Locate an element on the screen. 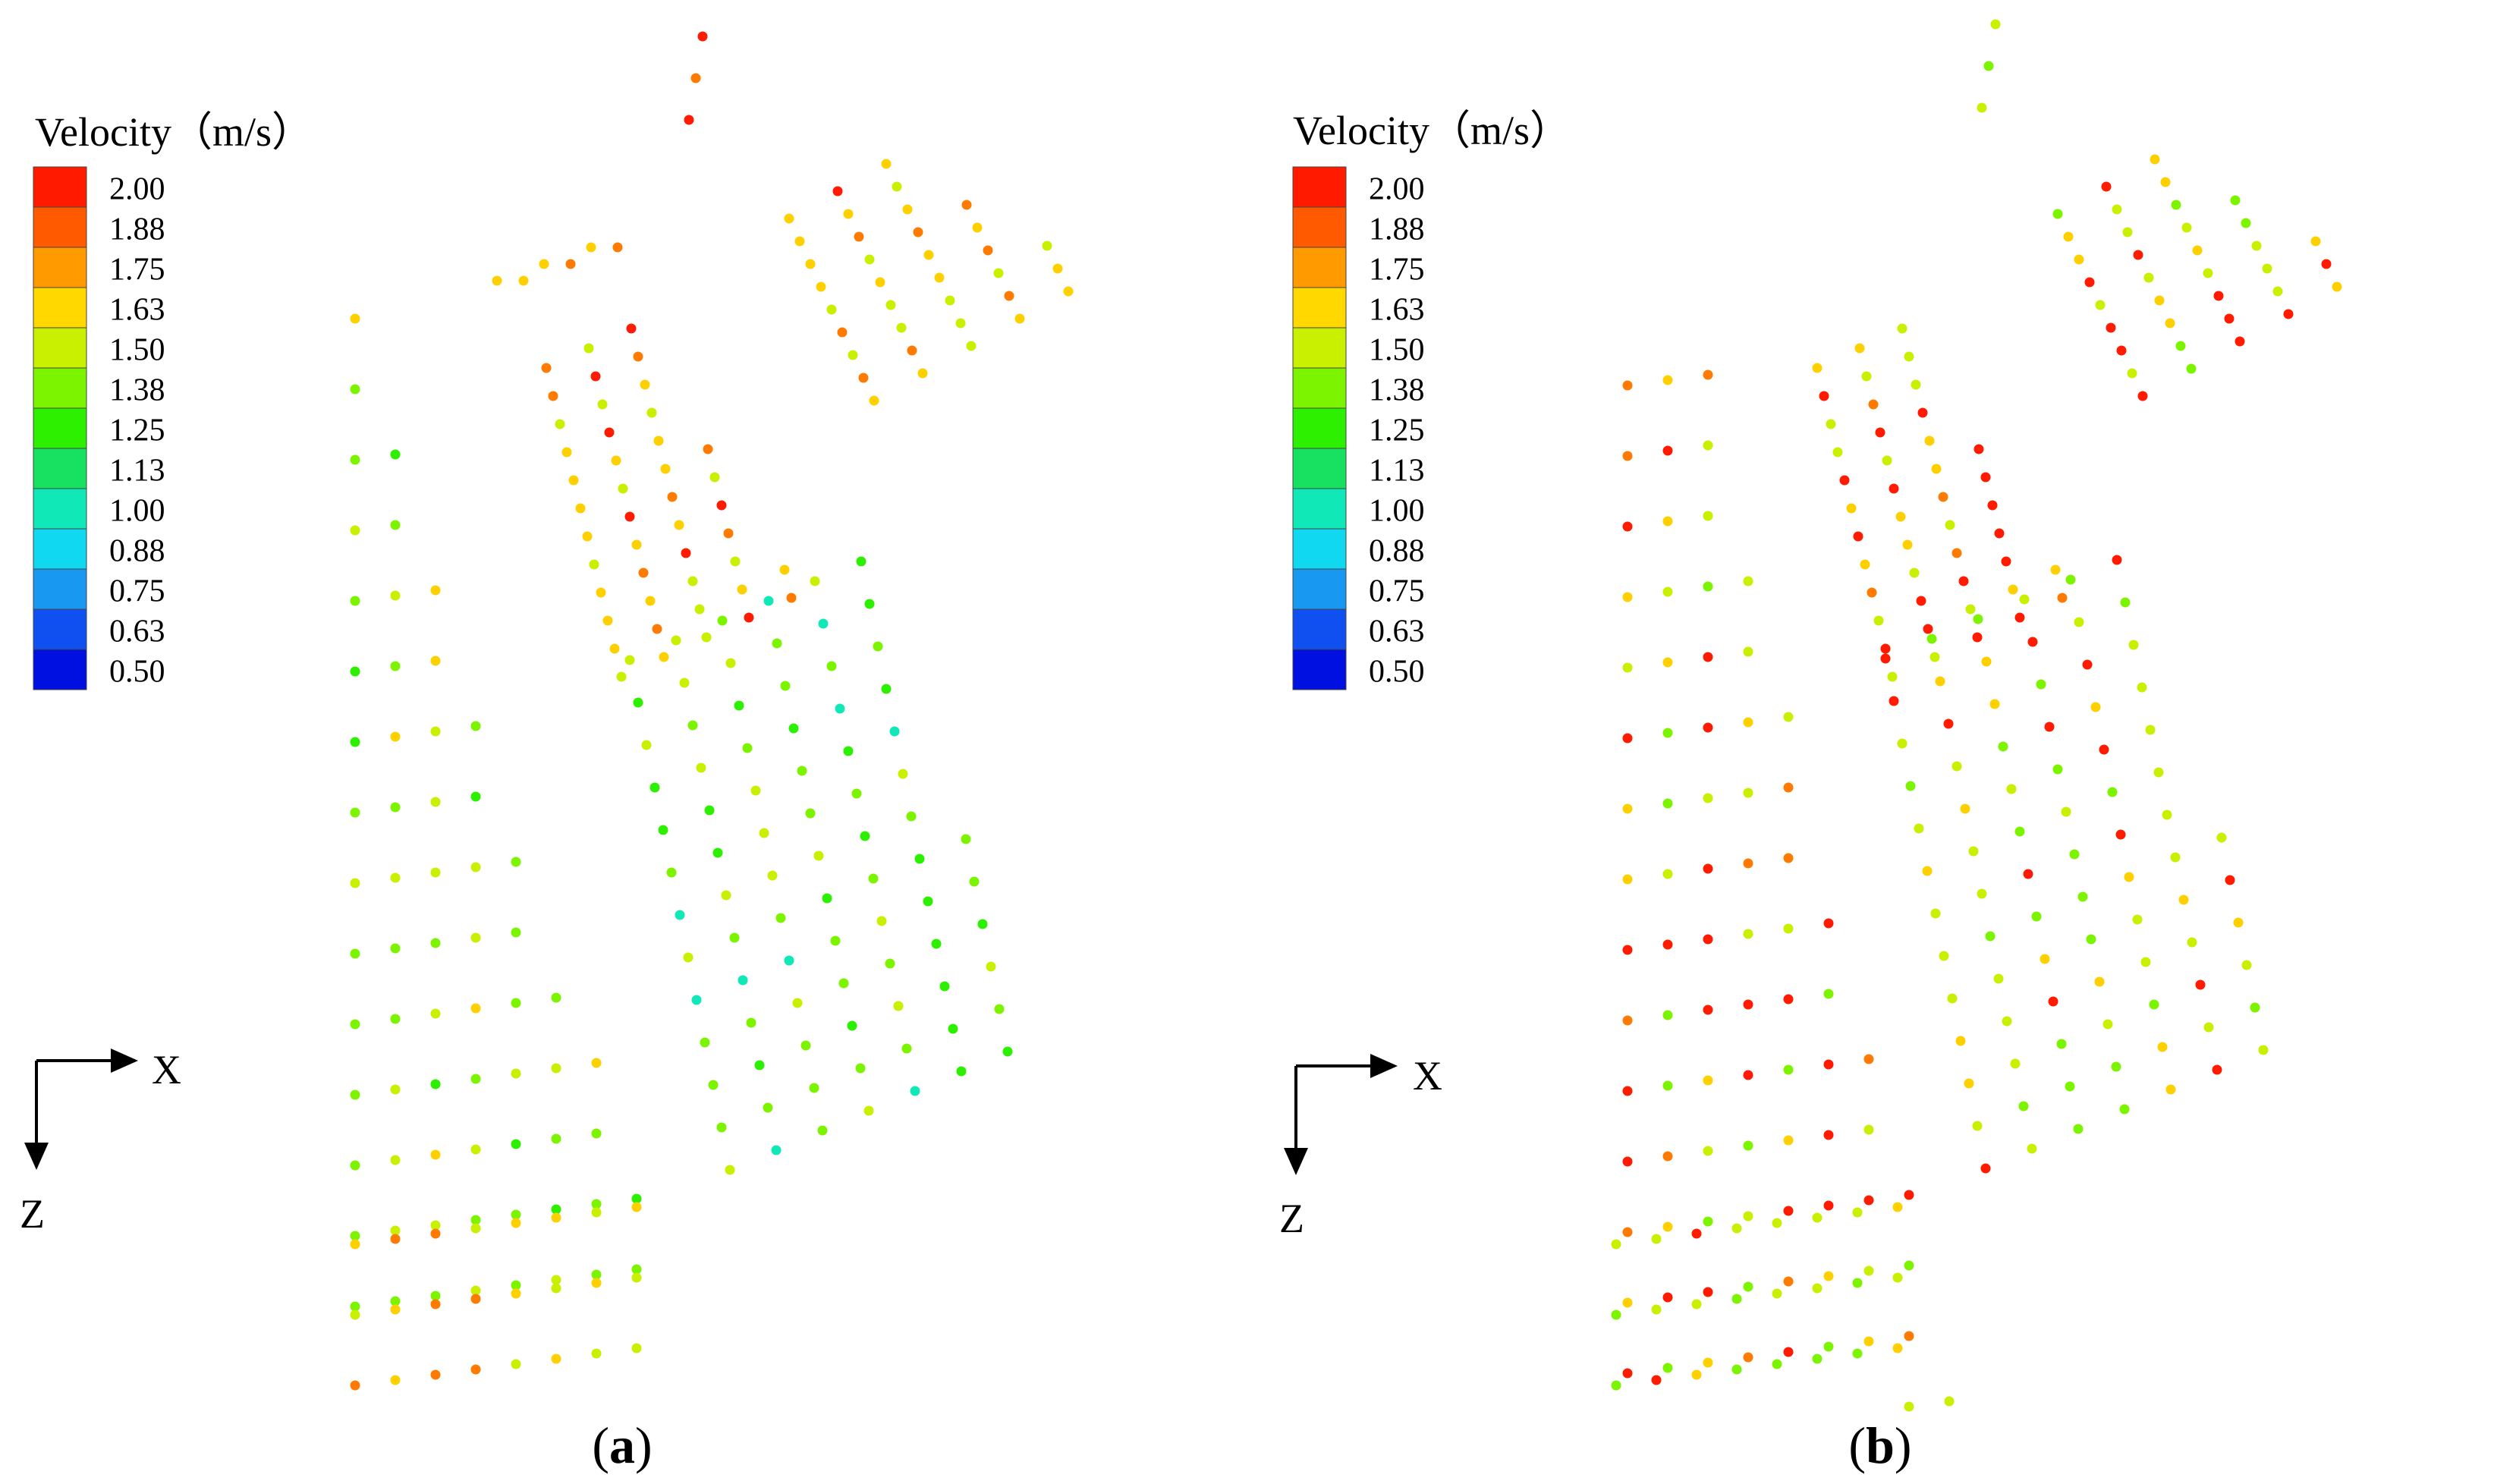 This screenshot has width=2494, height=1484. legend-label-a-0_63: 0.63 is located at coordinates (137, 632).